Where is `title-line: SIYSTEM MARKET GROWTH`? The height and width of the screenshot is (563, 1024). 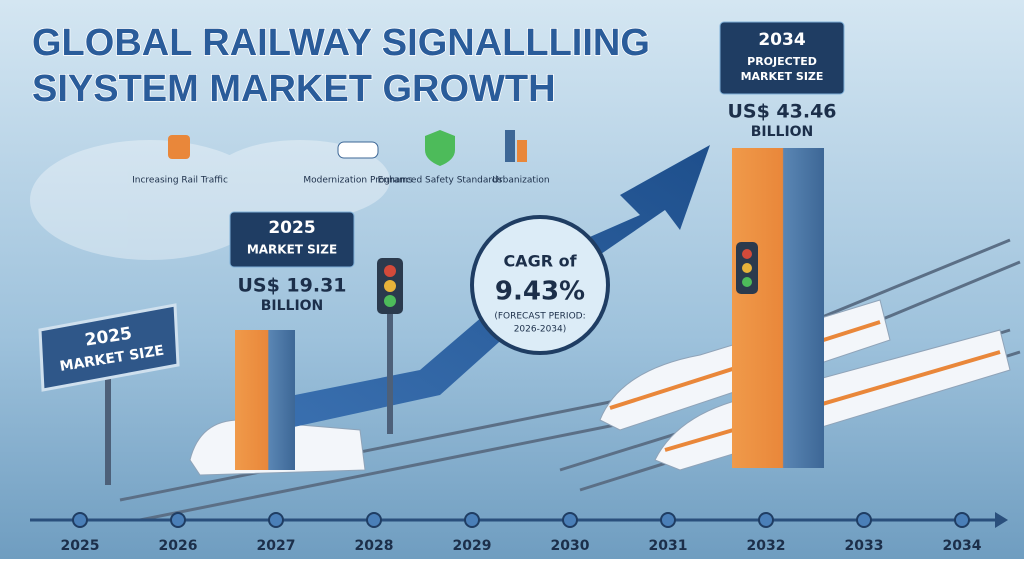
title-line: SIYSTEM MARKET GROWTH is located at coordinates (294, 89).